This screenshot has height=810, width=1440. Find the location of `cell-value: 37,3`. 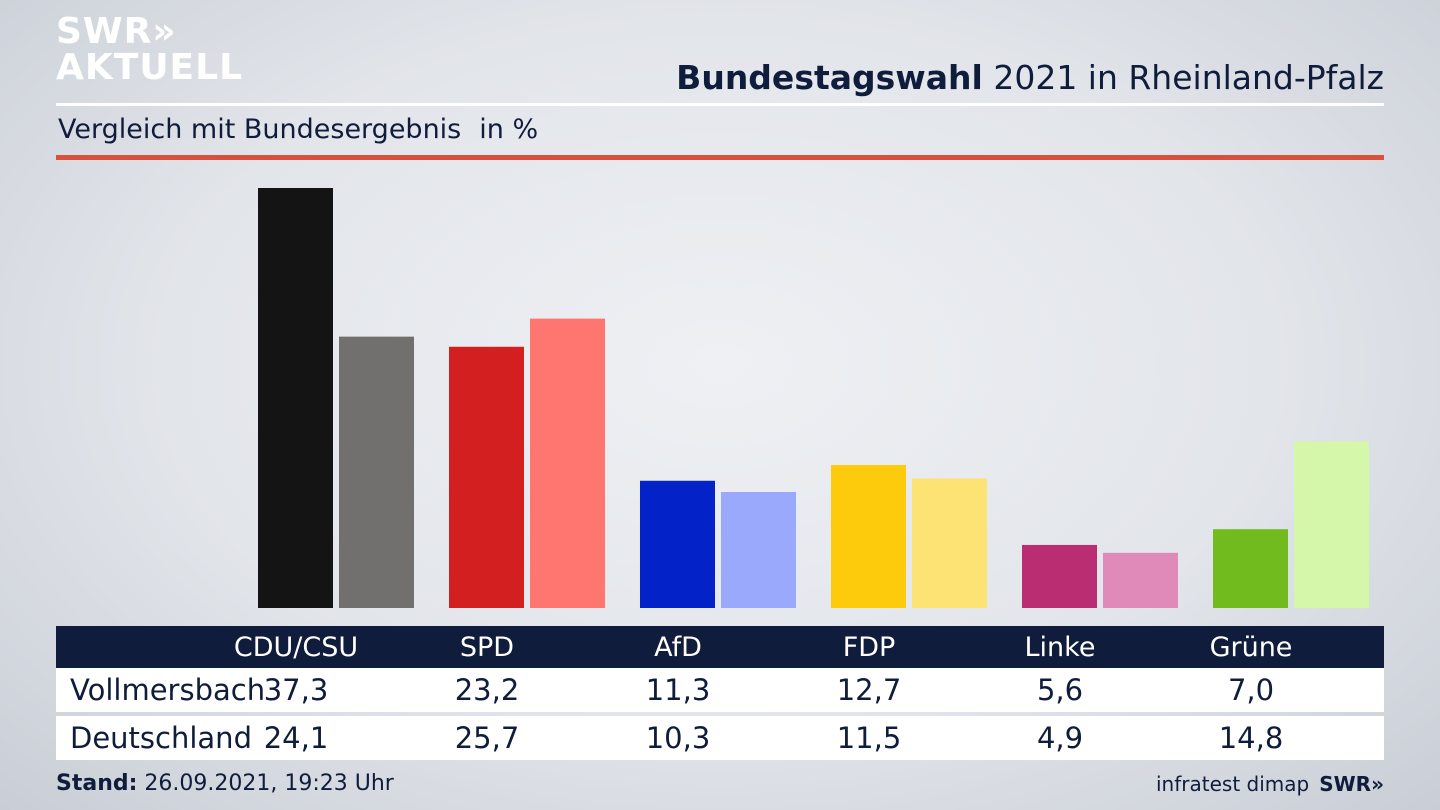

cell-value: 37,3 is located at coordinates (296, 690).